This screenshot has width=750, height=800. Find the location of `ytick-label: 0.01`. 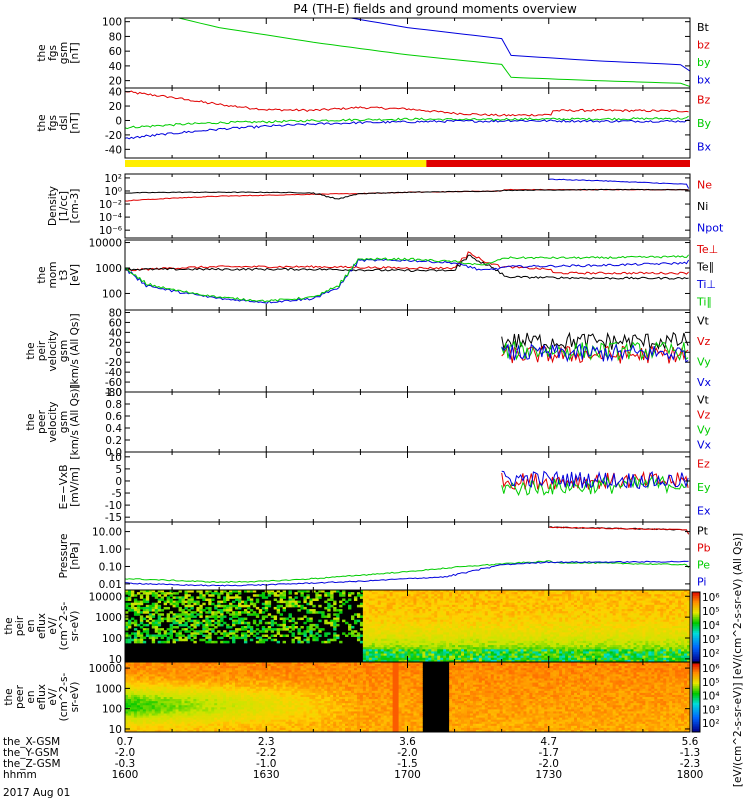

ytick-label: 0.01 is located at coordinates (110, 585).